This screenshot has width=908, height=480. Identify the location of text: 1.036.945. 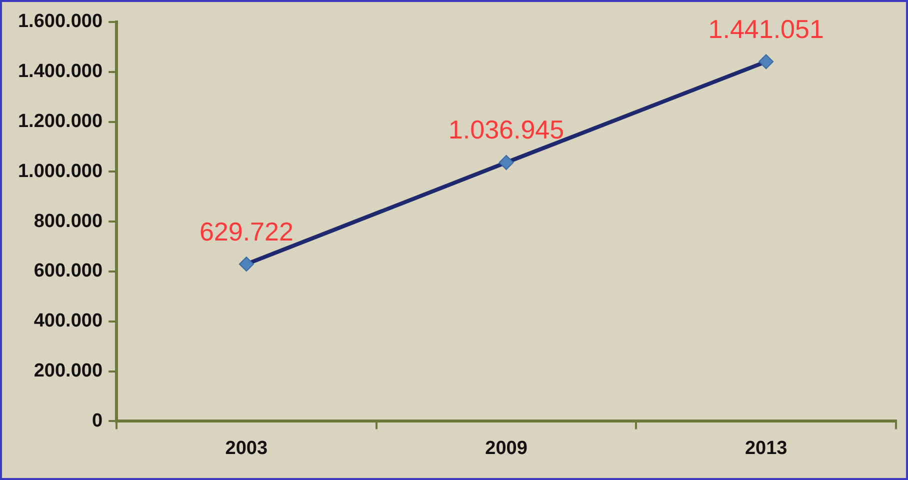
(506, 129).